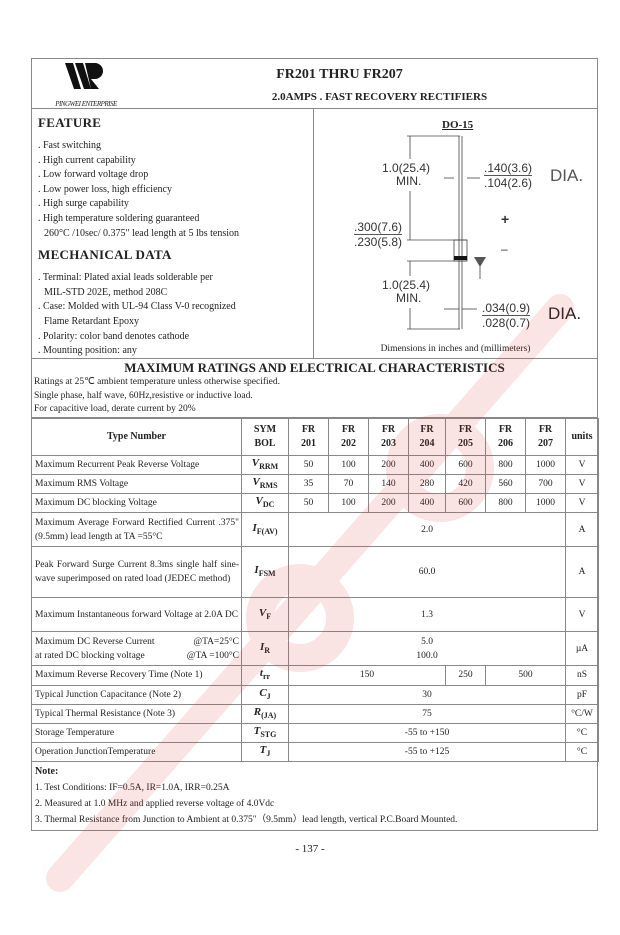 The height and width of the screenshot is (935, 620). I want to click on description: at rated DC blocking voltage, so click(90, 655).